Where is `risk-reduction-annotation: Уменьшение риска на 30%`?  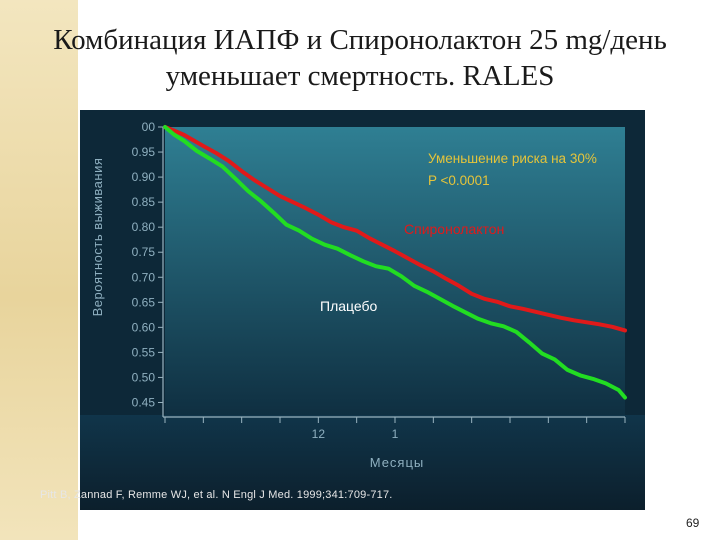
risk-reduction-annotation: Уменьшение риска на 30% is located at coordinates (512, 158).